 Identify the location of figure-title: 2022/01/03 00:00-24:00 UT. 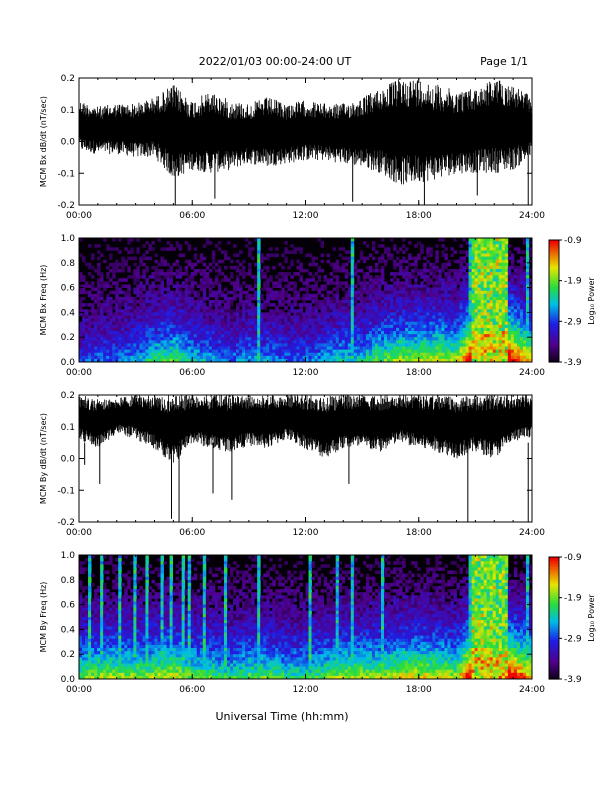
(275, 61).